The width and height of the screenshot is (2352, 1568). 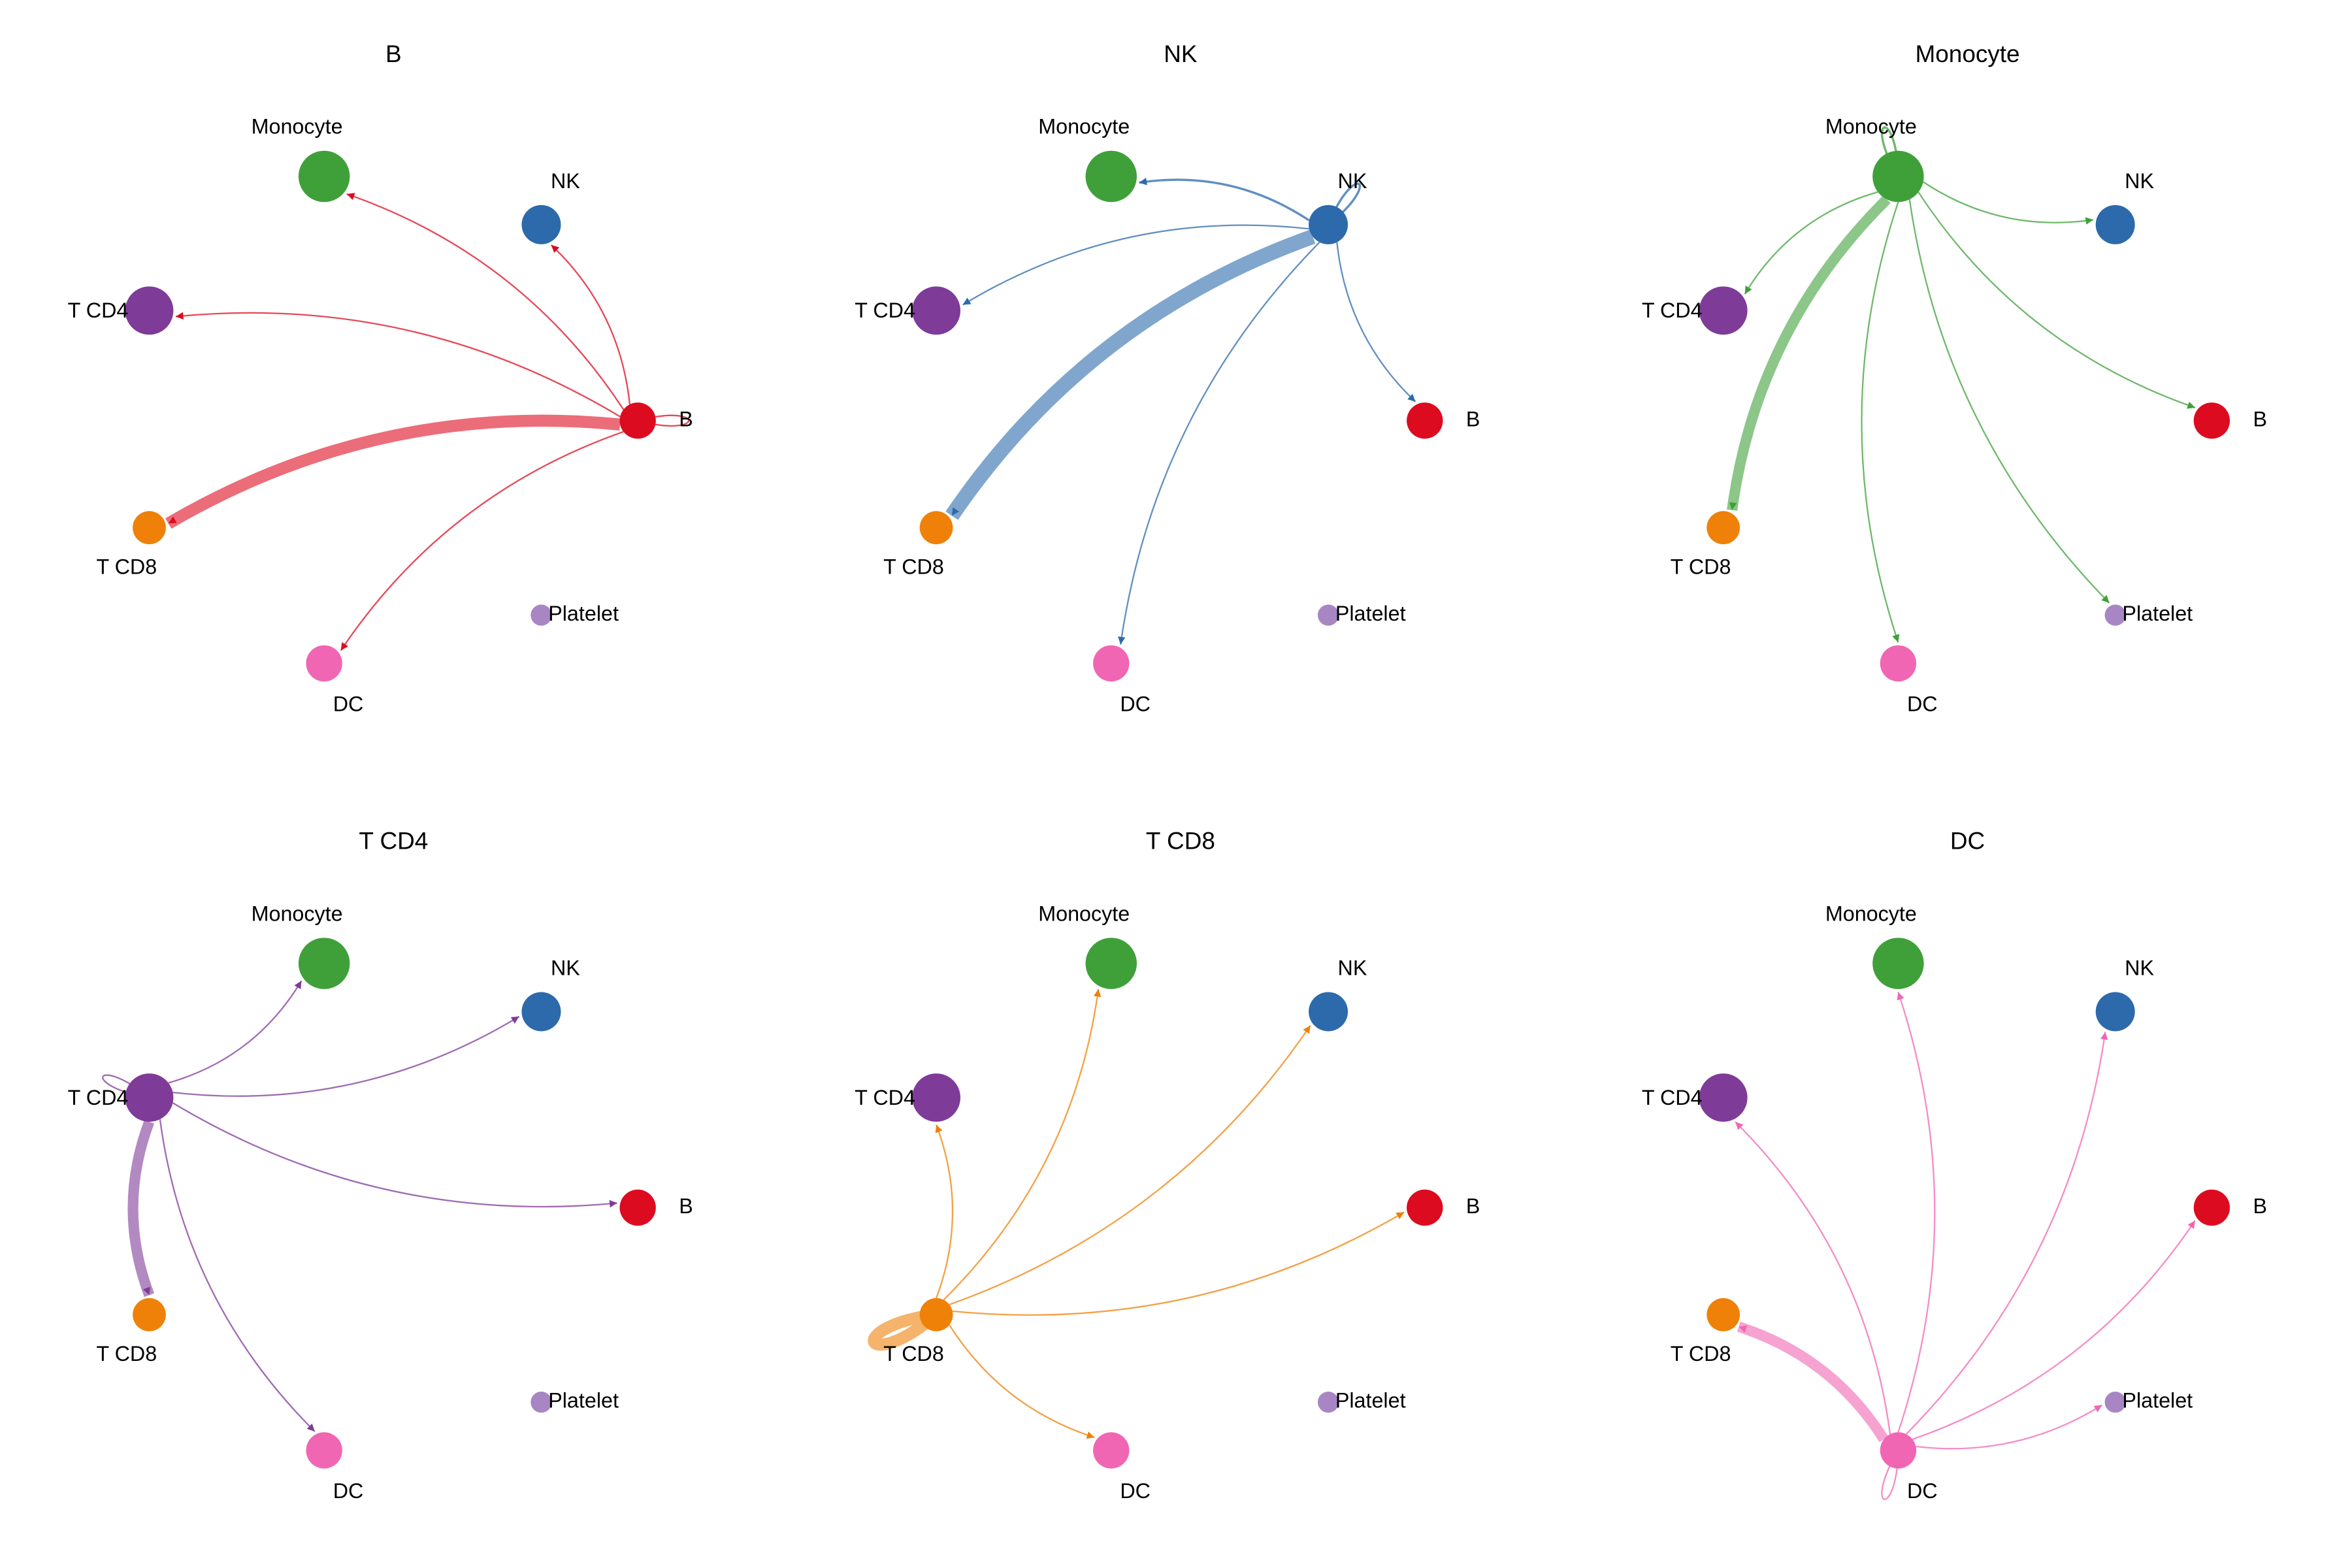 I want to click on panel: T CD8 Monocyte NK T CD4 B T CD8 DC Platelet, so click(x=1167, y=1165).